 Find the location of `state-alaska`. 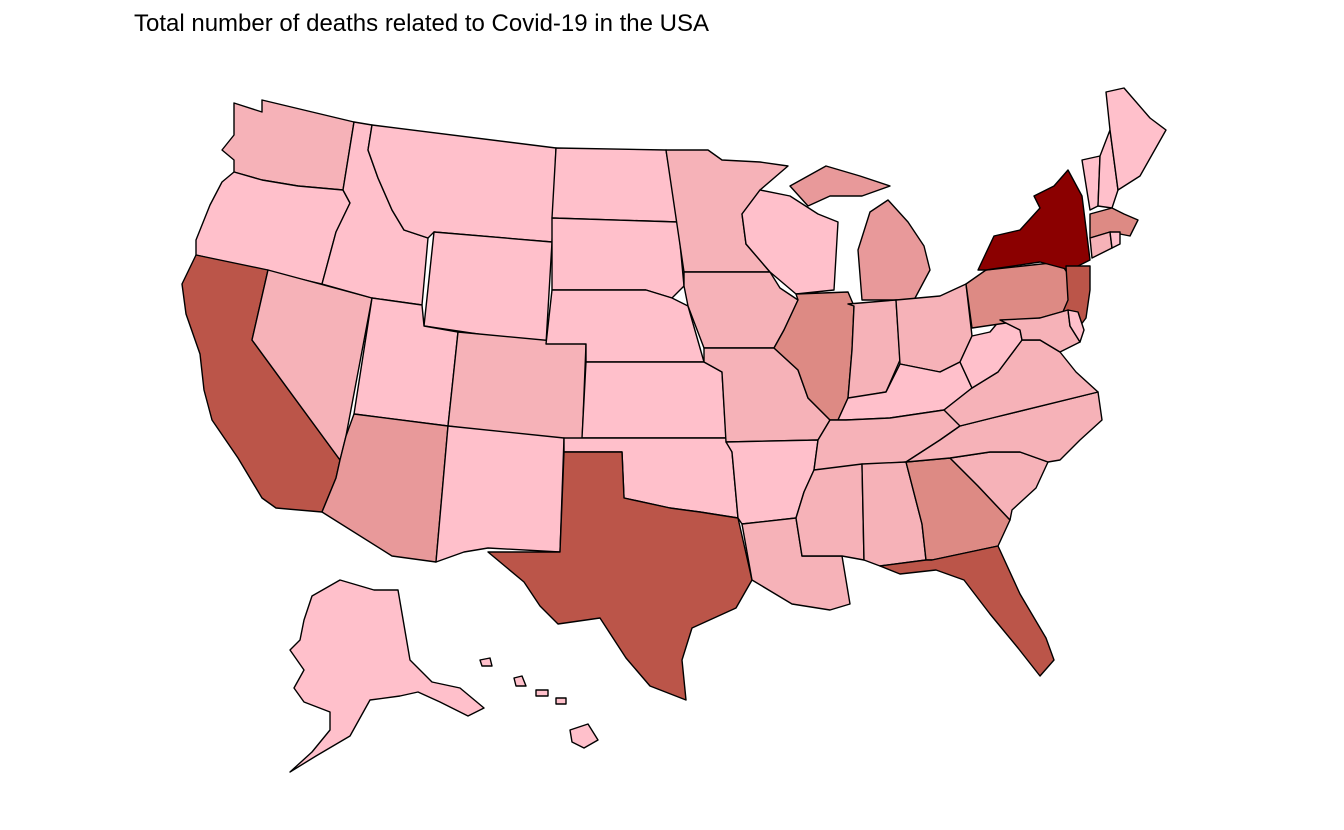

state-alaska is located at coordinates (387, 676).